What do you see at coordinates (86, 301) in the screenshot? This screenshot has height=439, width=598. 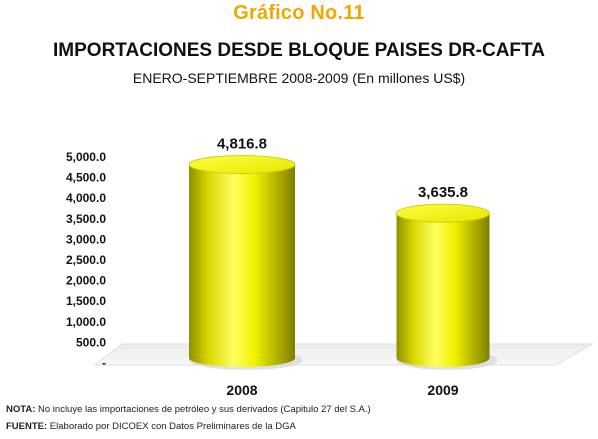 I see `y-tick-label: 1,500.0` at bounding box center [86, 301].